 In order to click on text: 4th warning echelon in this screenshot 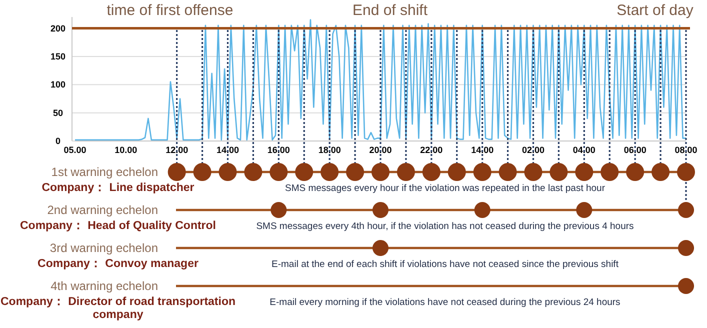, I will do `click(104, 286)`.